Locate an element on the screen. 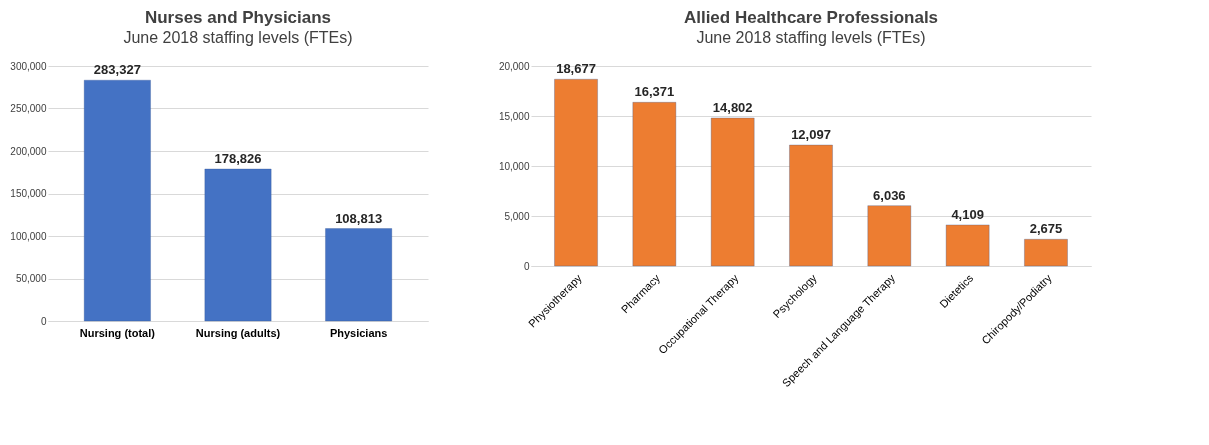 The width and height of the screenshot is (1209, 445). data-label: 14,802 is located at coordinates (732, 107).